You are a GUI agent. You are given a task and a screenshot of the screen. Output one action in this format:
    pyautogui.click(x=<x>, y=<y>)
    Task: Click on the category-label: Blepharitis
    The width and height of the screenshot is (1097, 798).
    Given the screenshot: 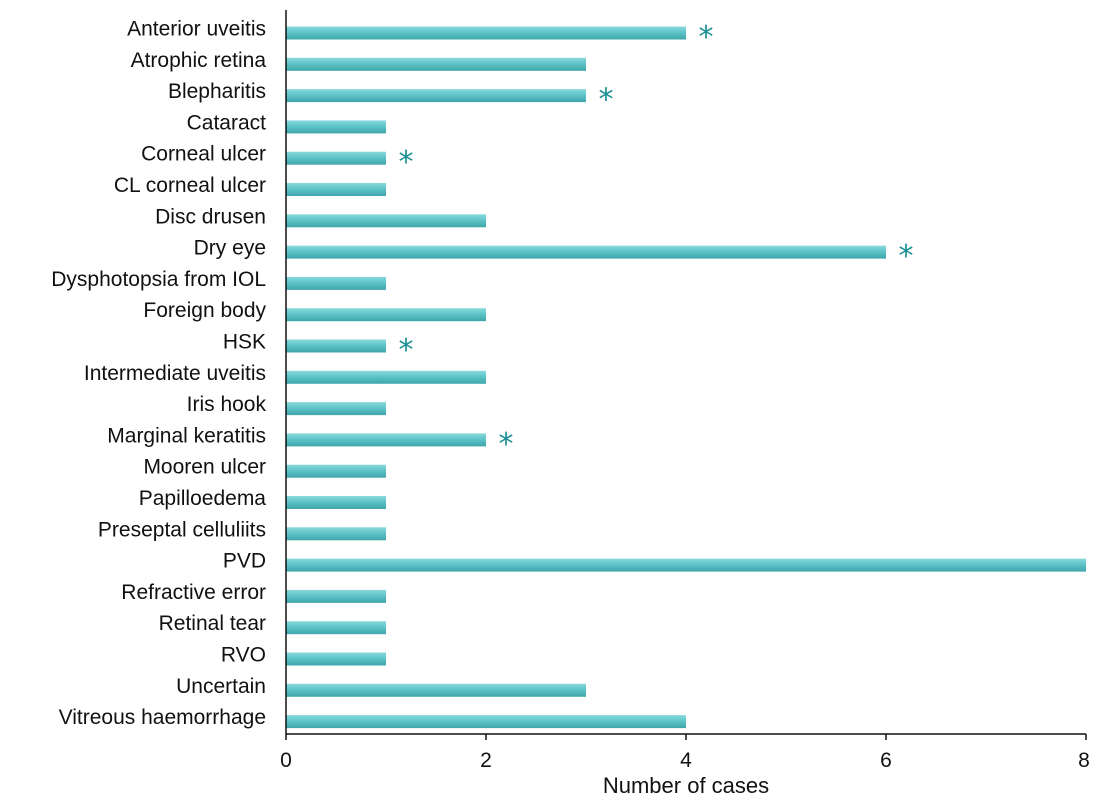 What is the action you would take?
    pyautogui.click(x=217, y=91)
    